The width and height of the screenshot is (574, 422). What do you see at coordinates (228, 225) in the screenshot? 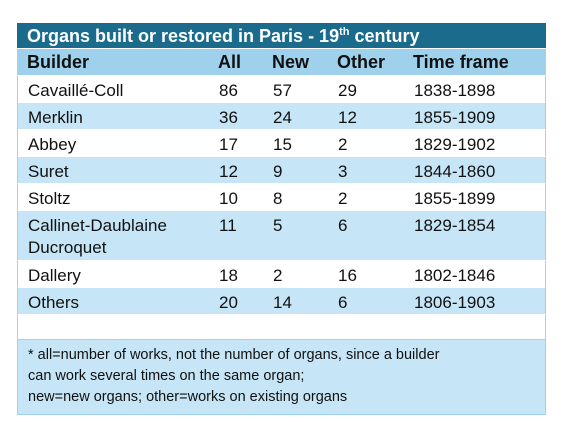
I see `table-cell: 11` at bounding box center [228, 225].